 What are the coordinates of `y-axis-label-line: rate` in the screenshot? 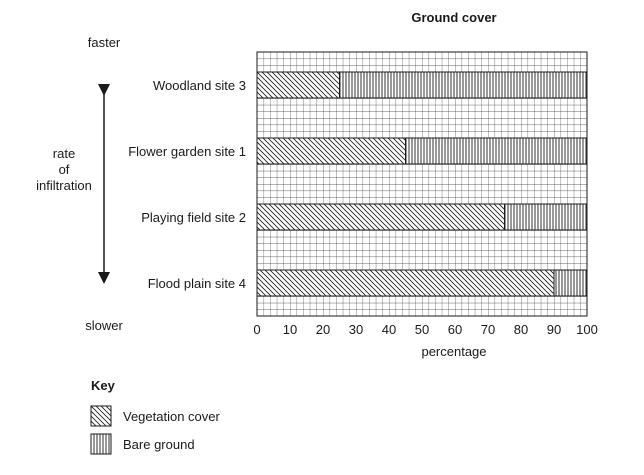 It's located at (64, 153).